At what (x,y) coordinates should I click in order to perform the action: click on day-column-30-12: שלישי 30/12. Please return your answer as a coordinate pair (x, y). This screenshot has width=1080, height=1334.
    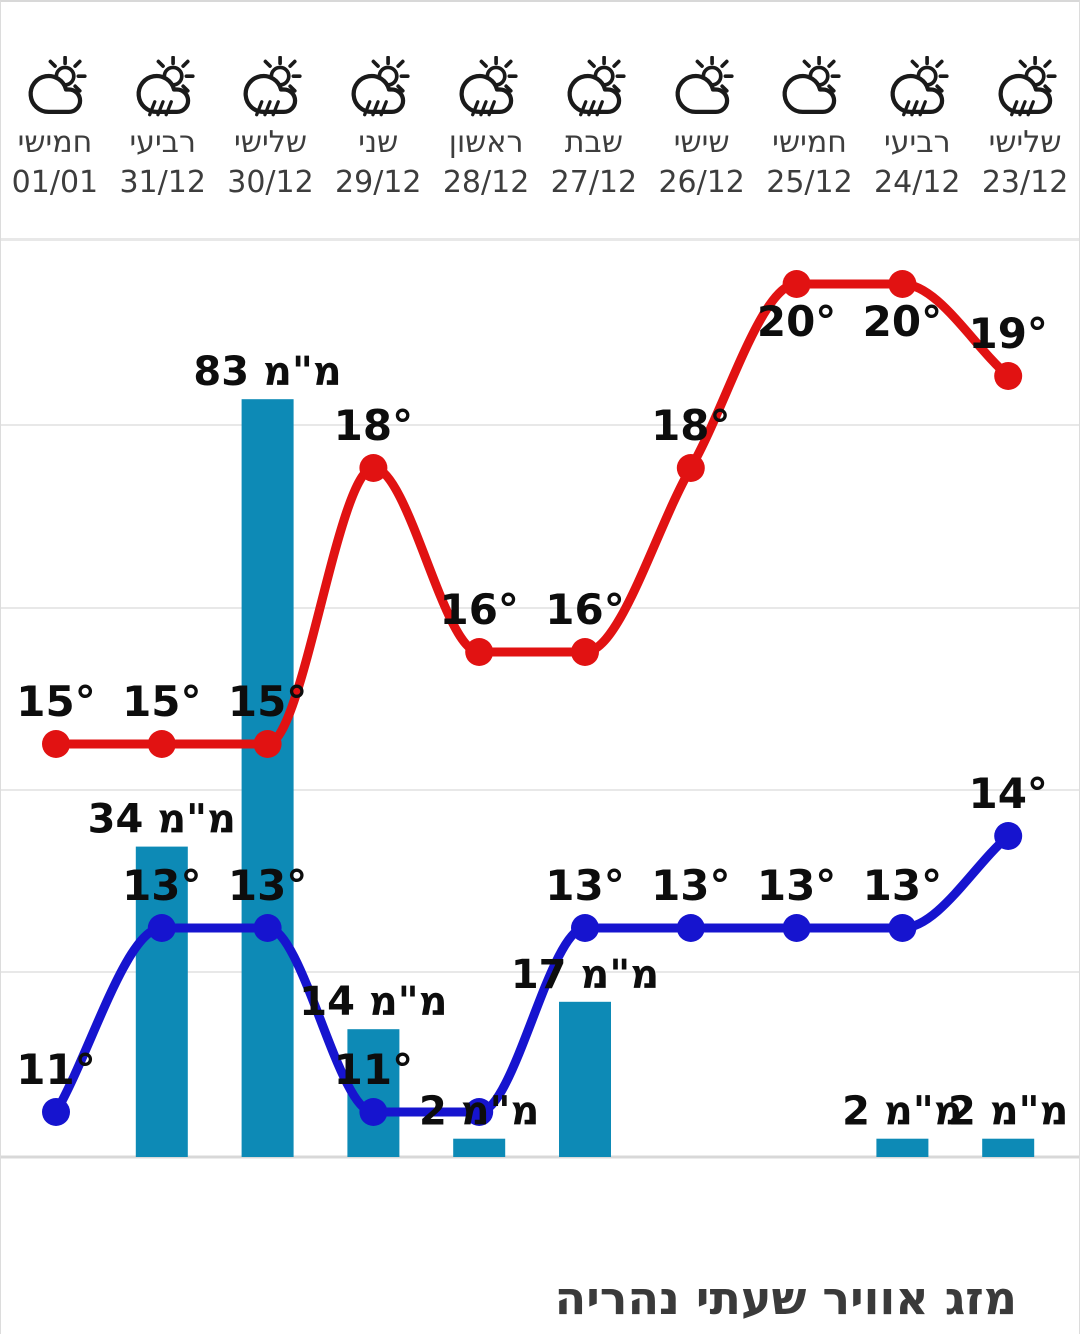
    Looking at the image, I should click on (271, 128).